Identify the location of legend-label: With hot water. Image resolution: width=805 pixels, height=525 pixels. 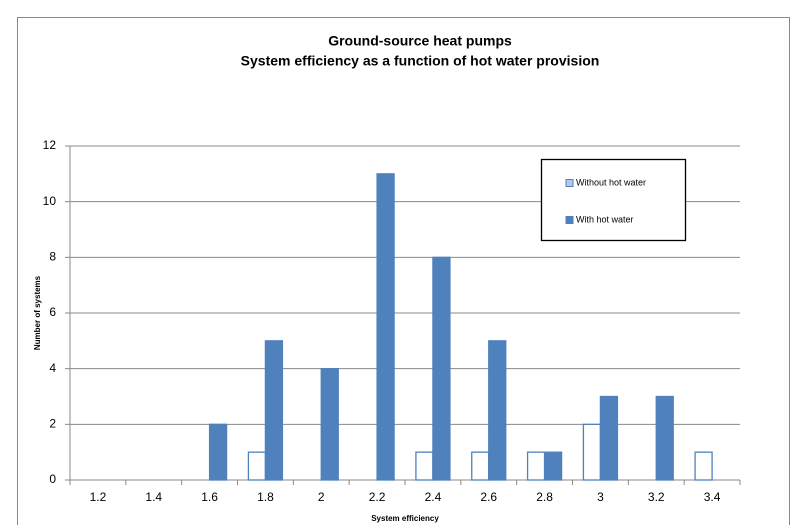
(605, 219).